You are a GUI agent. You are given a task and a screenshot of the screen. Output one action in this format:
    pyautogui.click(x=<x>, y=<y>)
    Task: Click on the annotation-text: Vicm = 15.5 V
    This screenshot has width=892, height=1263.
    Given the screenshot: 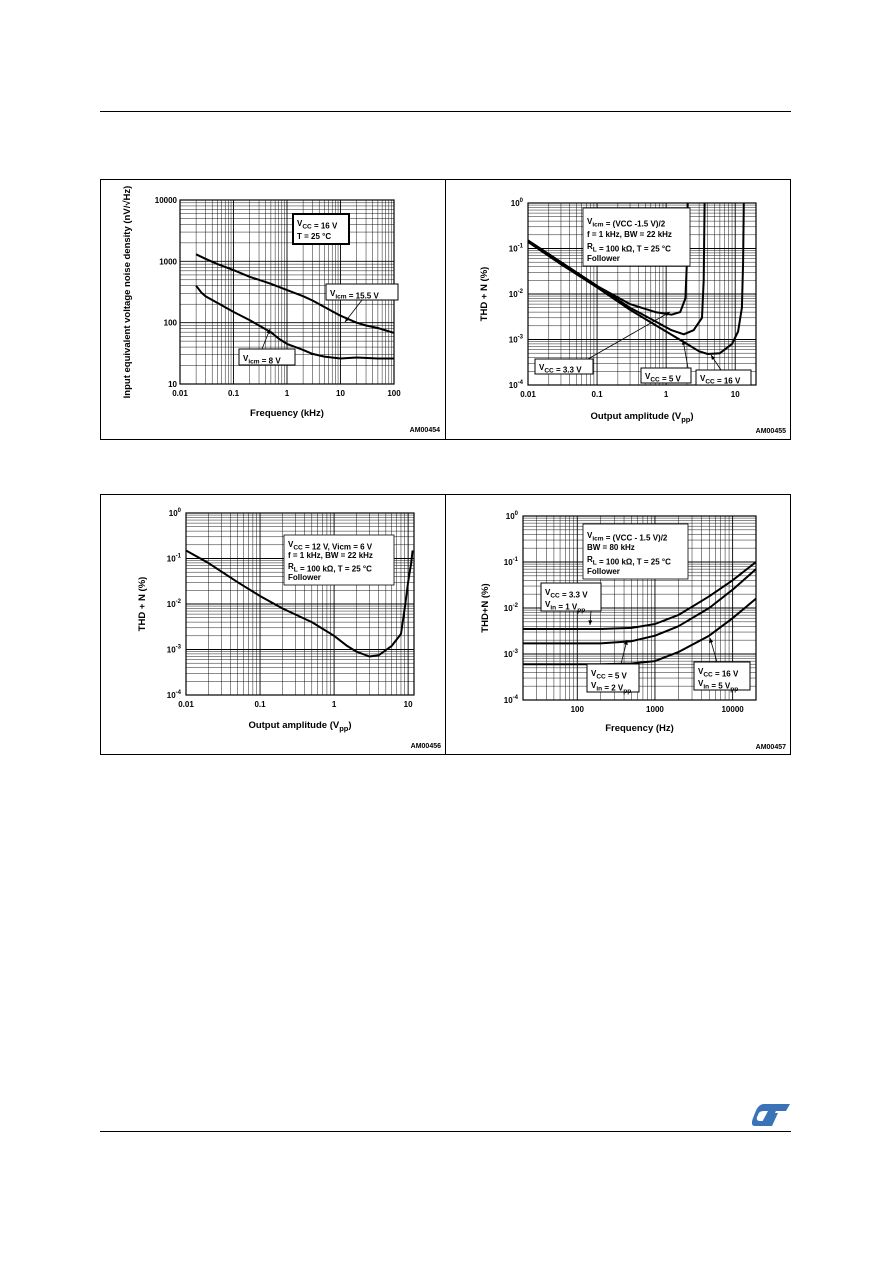 What is the action you would take?
    pyautogui.click(x=354, y=295)
    